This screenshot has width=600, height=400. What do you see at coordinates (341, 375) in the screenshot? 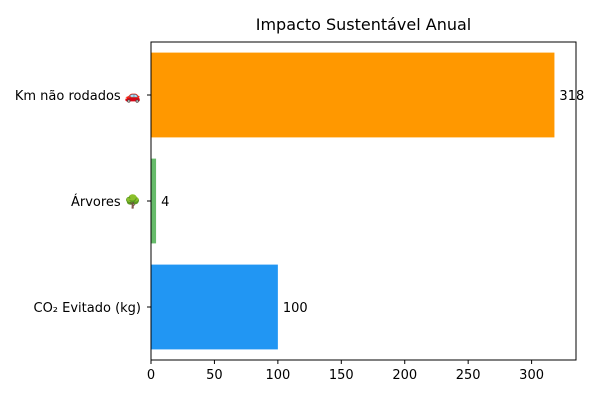
I see `x-tick-label-3: 150` at bounding box center [341, 375].